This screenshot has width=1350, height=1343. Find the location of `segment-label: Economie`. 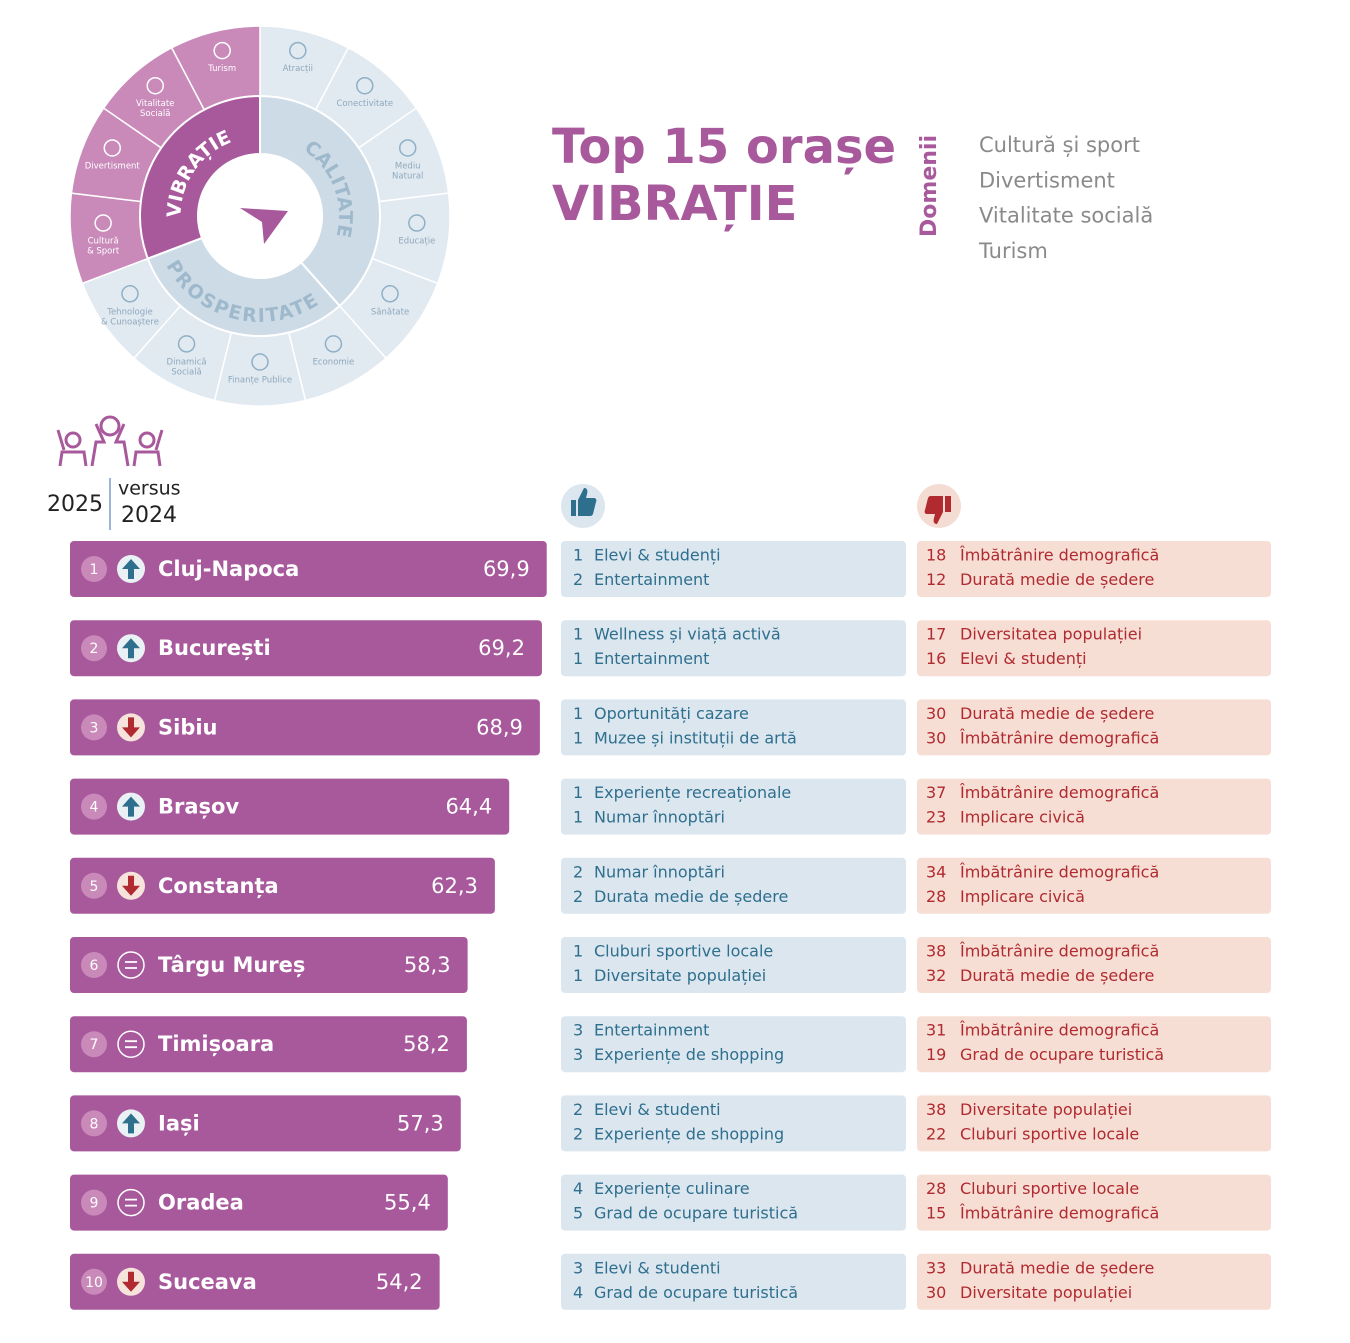

segment-label: Economie is located at coordinates (334, 362).